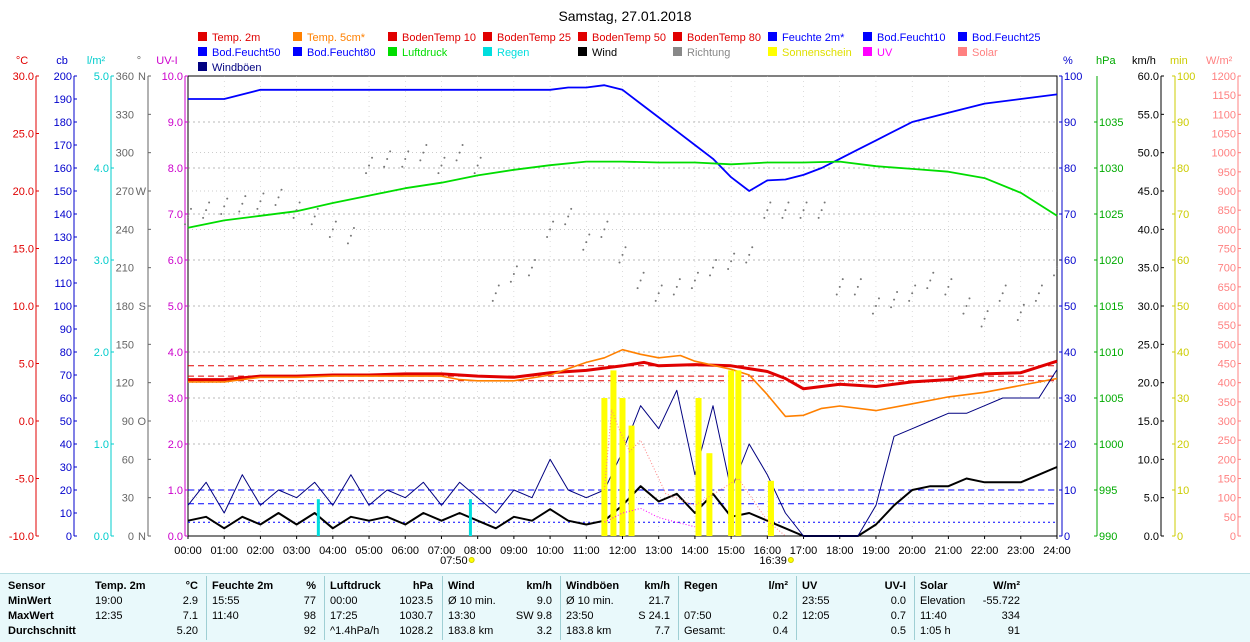  What do you see at coordinates (471, 631) in the screenshot?
I see `stats-cell: 183.8 km` at bounding box center [471, 631].